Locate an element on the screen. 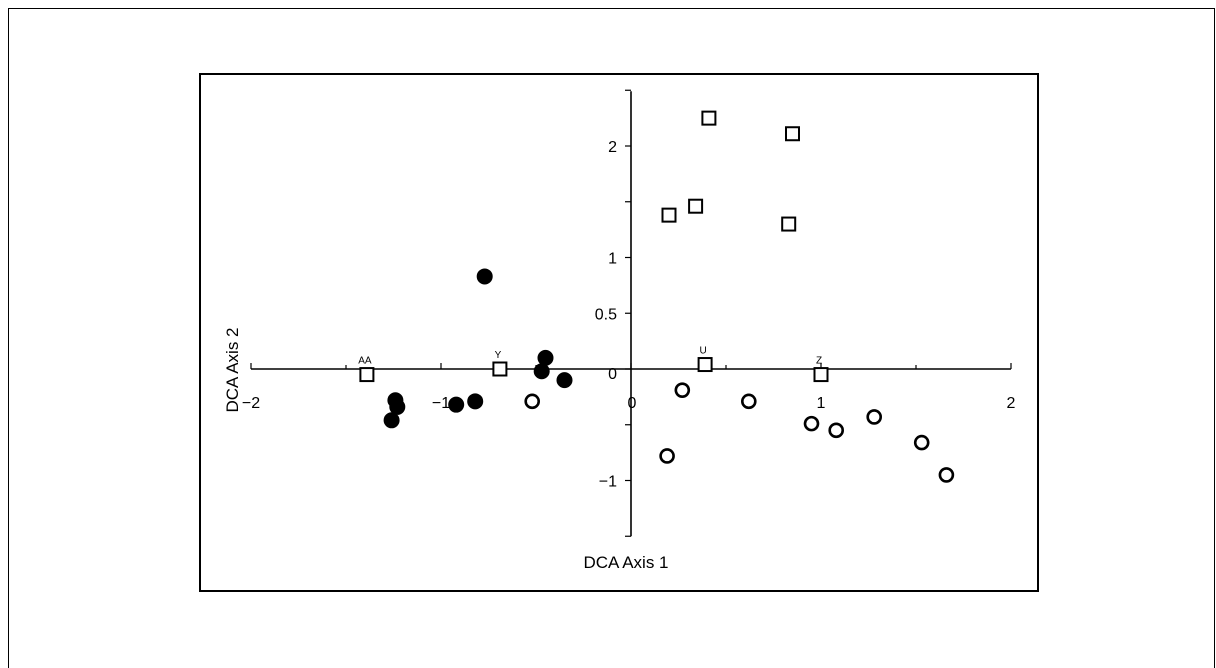 The height and width of the screenshot is (668, 1216). y-tick-label: 0.5 is located at coordinates (606, 314).